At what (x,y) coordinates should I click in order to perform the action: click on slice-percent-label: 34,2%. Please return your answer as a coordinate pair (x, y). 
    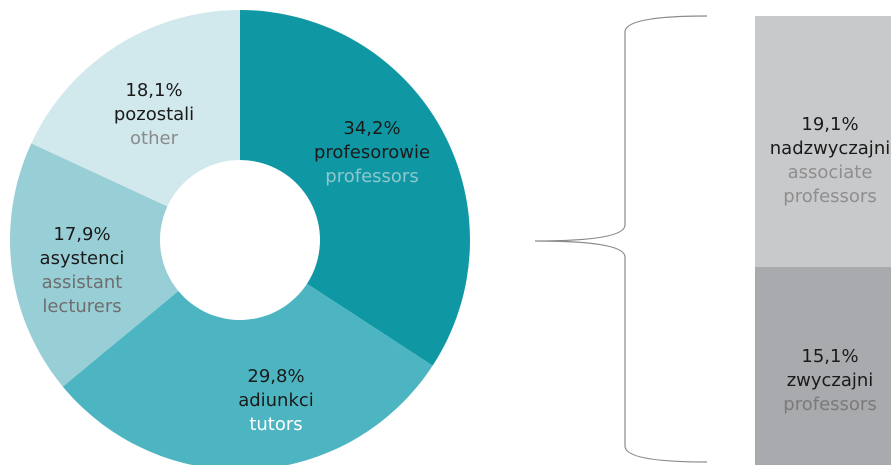
    Looking at the image, I should click on (371, 128).